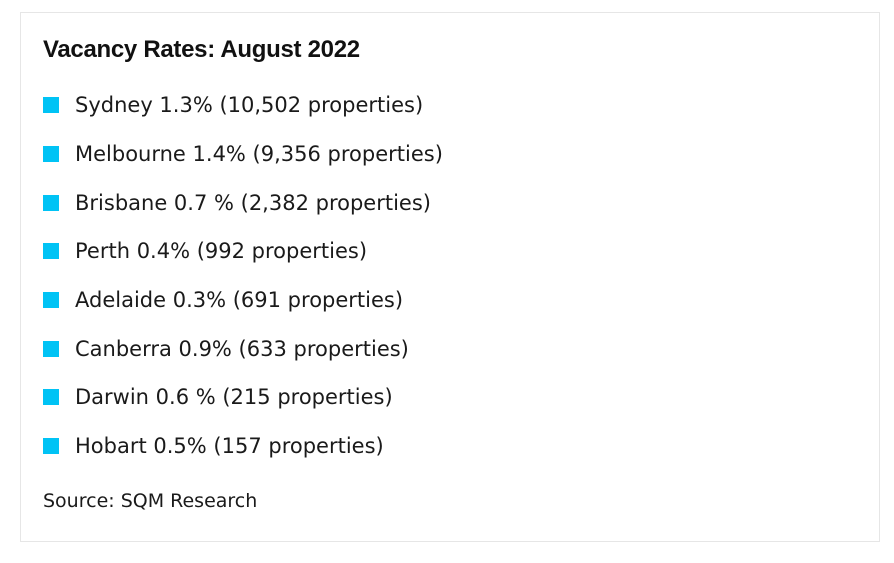  What do you see at coordinates (229, 446) in the screenshot?
I see `list-item-text: Hobart 0.5% (157 properties)` at bounding box center [229, 446].